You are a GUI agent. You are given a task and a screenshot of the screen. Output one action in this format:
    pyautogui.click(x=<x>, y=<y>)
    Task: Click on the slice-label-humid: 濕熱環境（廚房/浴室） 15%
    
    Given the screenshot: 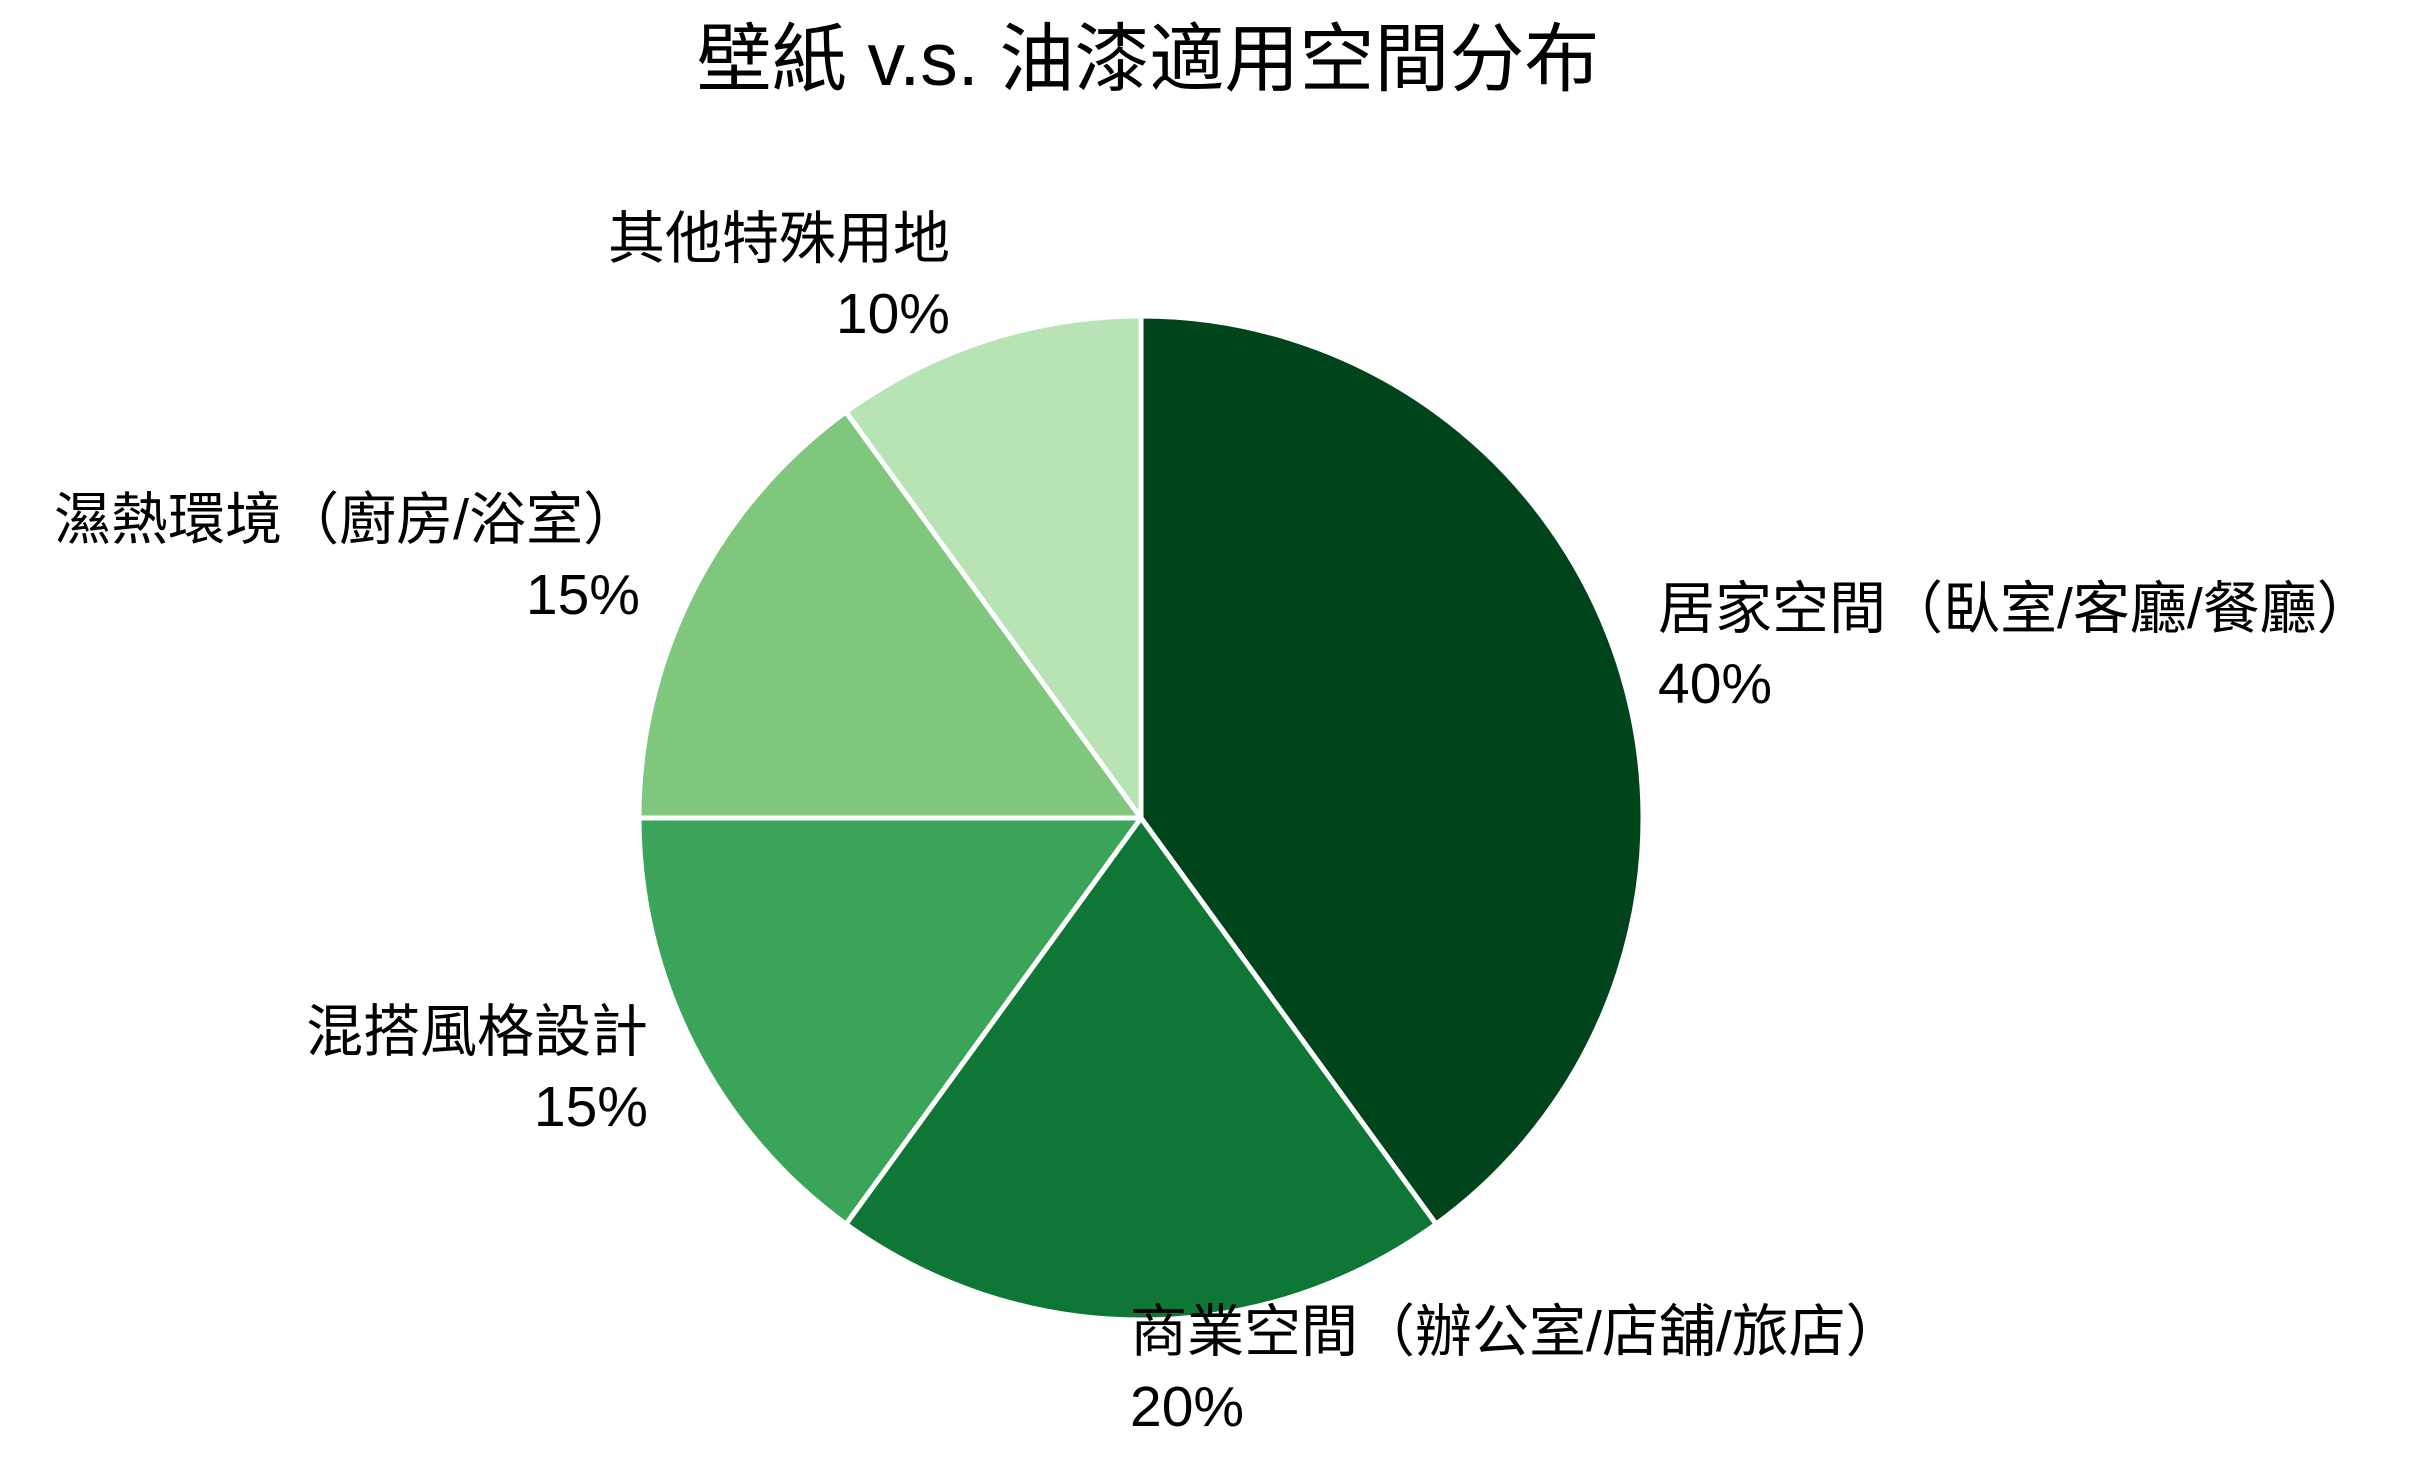 What is the action you would take?
    pyautogui.click(x=347, y=558)
    